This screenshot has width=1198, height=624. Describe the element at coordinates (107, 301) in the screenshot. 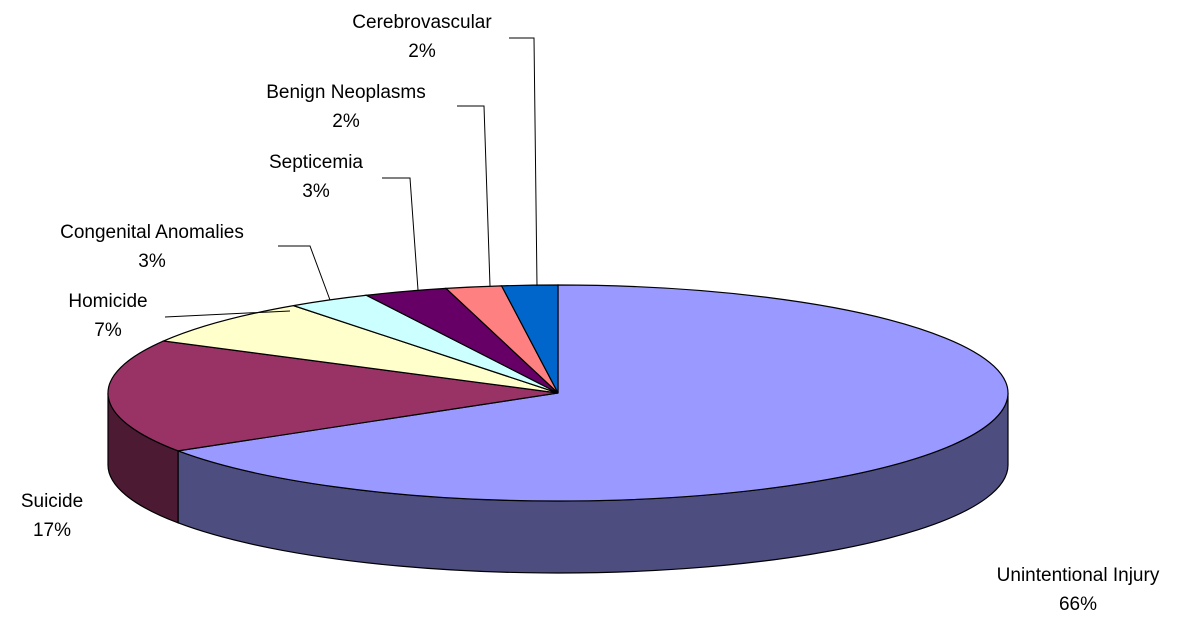

I see `slice-label: Homicide` at that location.